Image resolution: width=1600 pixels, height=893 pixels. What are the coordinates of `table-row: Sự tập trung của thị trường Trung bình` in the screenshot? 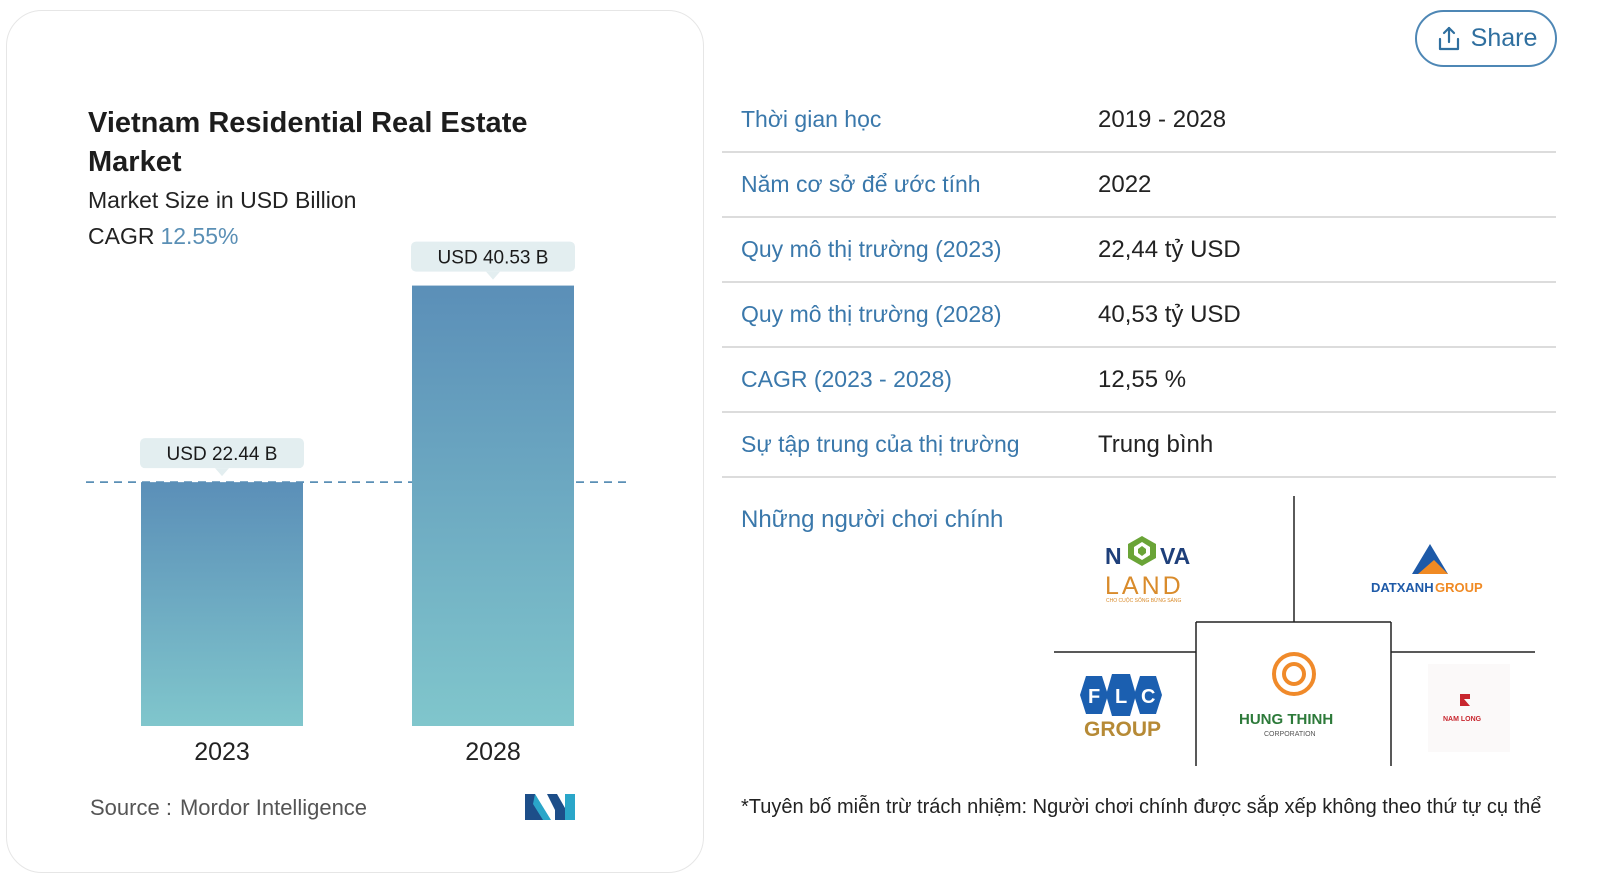 It's located at (1139, 445).